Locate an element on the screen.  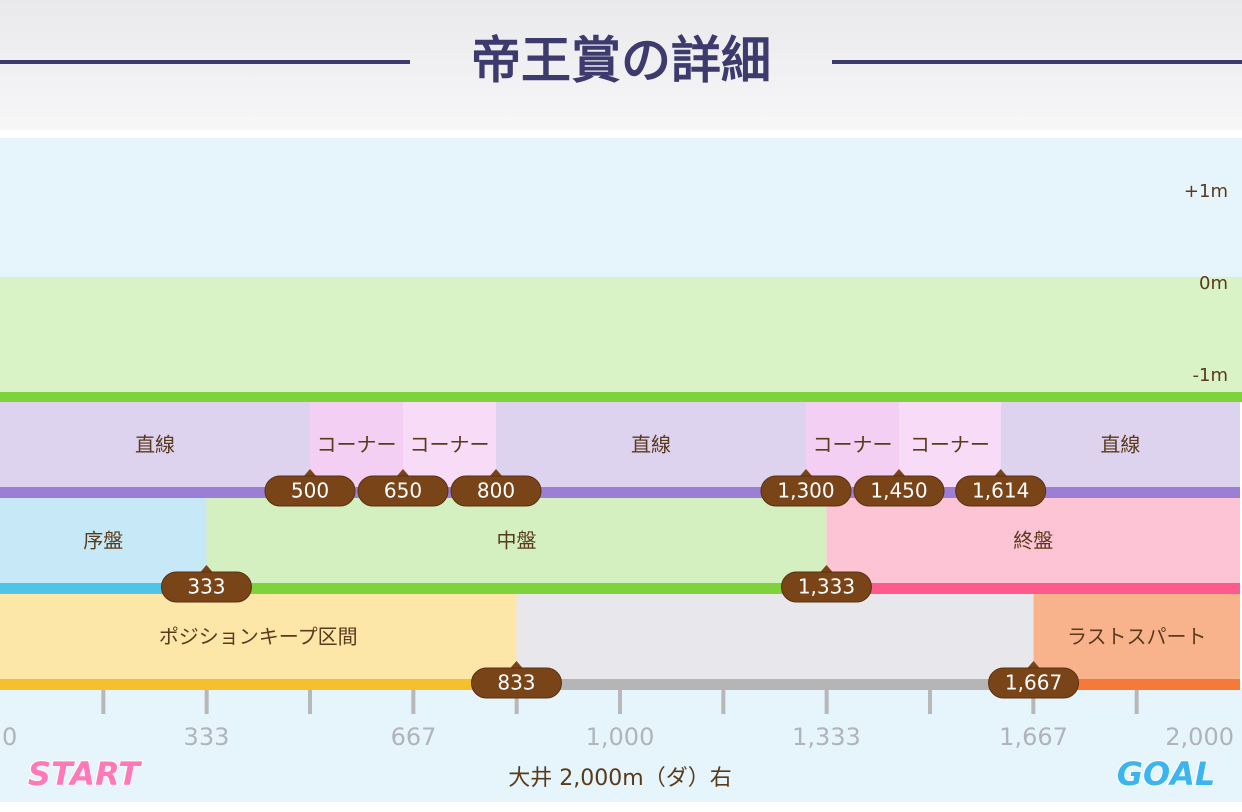
marker: 800 is located at coordinates (496, 488).